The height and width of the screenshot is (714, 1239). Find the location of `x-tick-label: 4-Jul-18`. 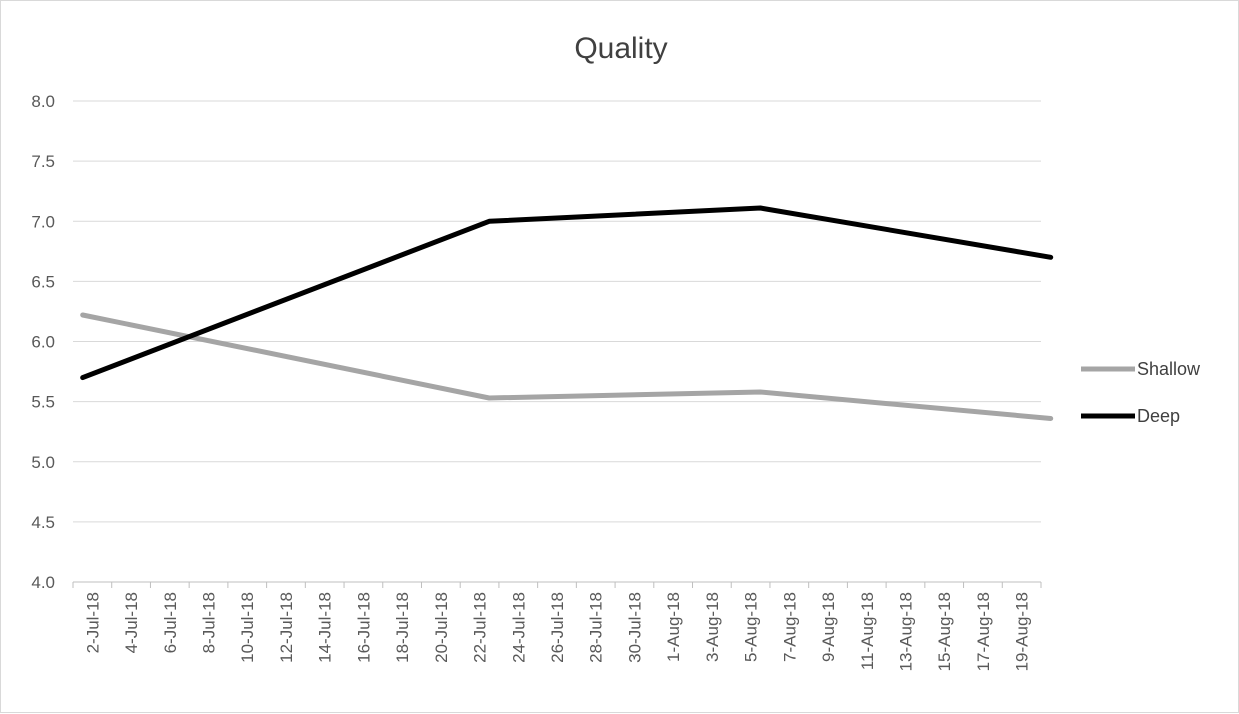

x-tick-label: 4-Jul-18 is located at coordinates (131, 622).